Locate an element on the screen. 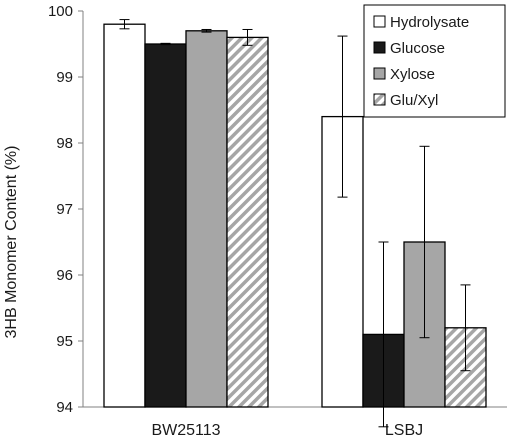  legend: Hydrolysate Glucose Xylose Glu/Xyl is located at coordinates (434, 61).